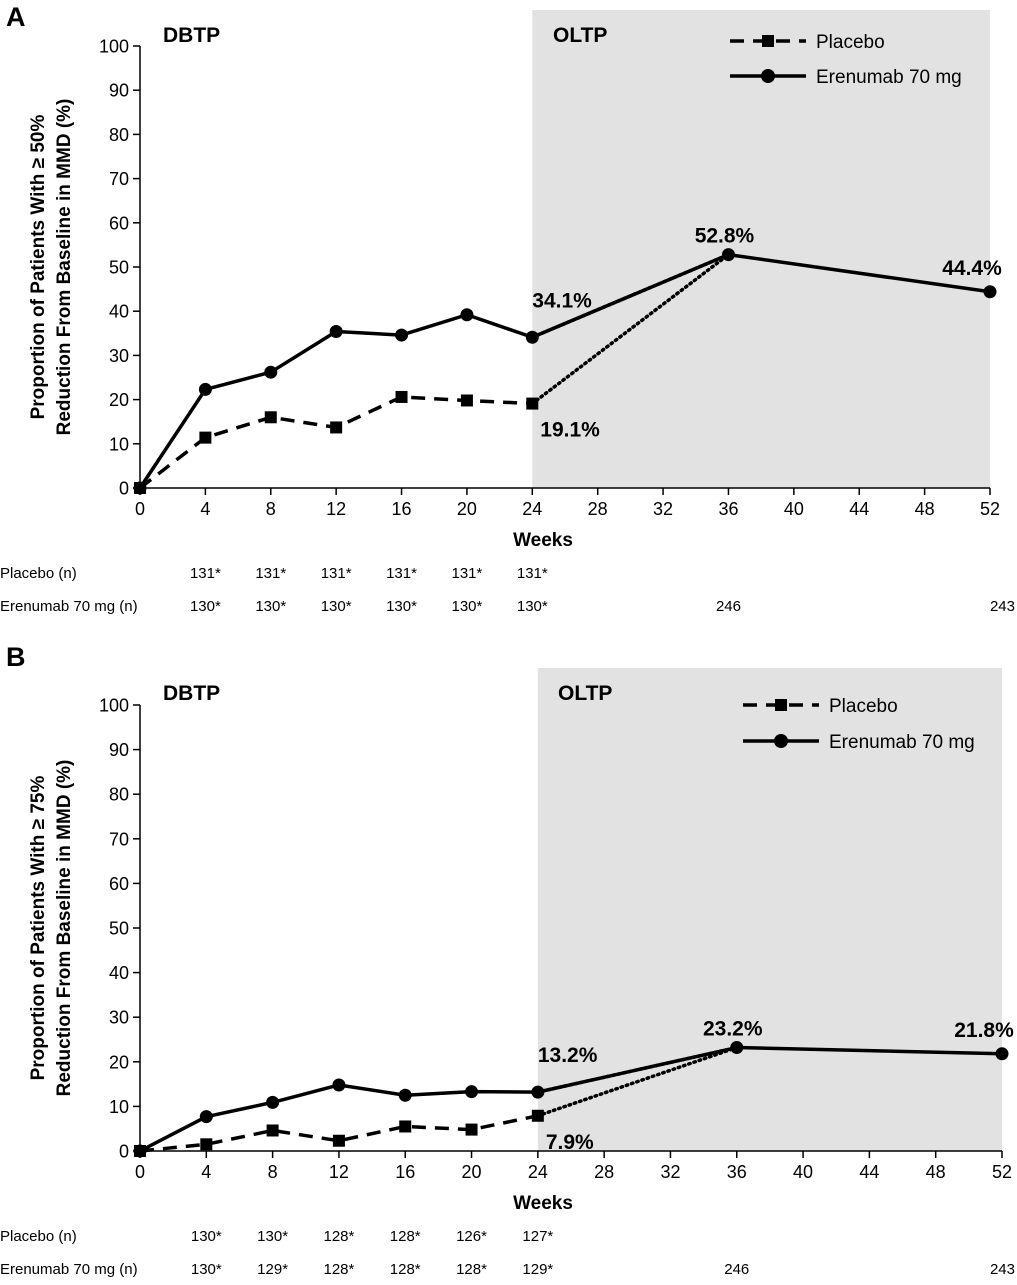 Image resolution: width=1017 pixels, height=1285 pixels. I want to click on transition-link, so click(630, 329).